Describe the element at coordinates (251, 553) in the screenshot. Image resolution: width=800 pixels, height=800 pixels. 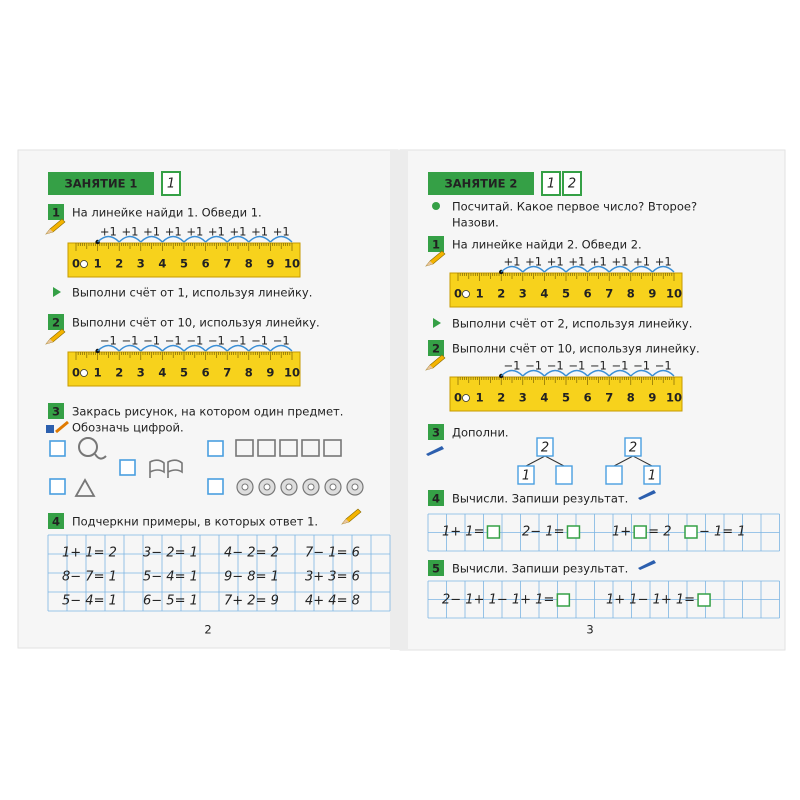
I see `example: 4− 2= 2` at that location.